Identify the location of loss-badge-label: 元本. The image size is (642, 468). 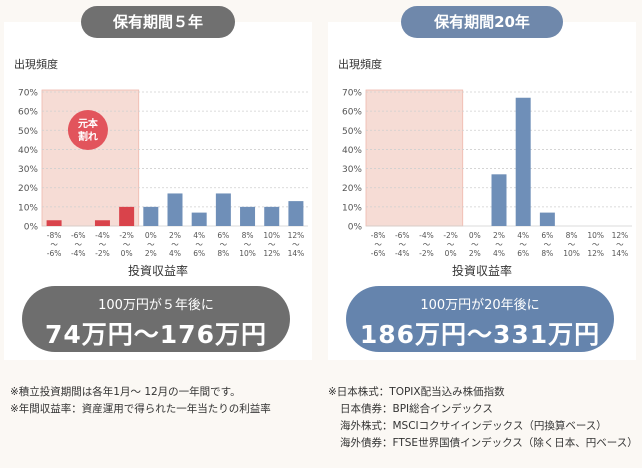
(88, 123).